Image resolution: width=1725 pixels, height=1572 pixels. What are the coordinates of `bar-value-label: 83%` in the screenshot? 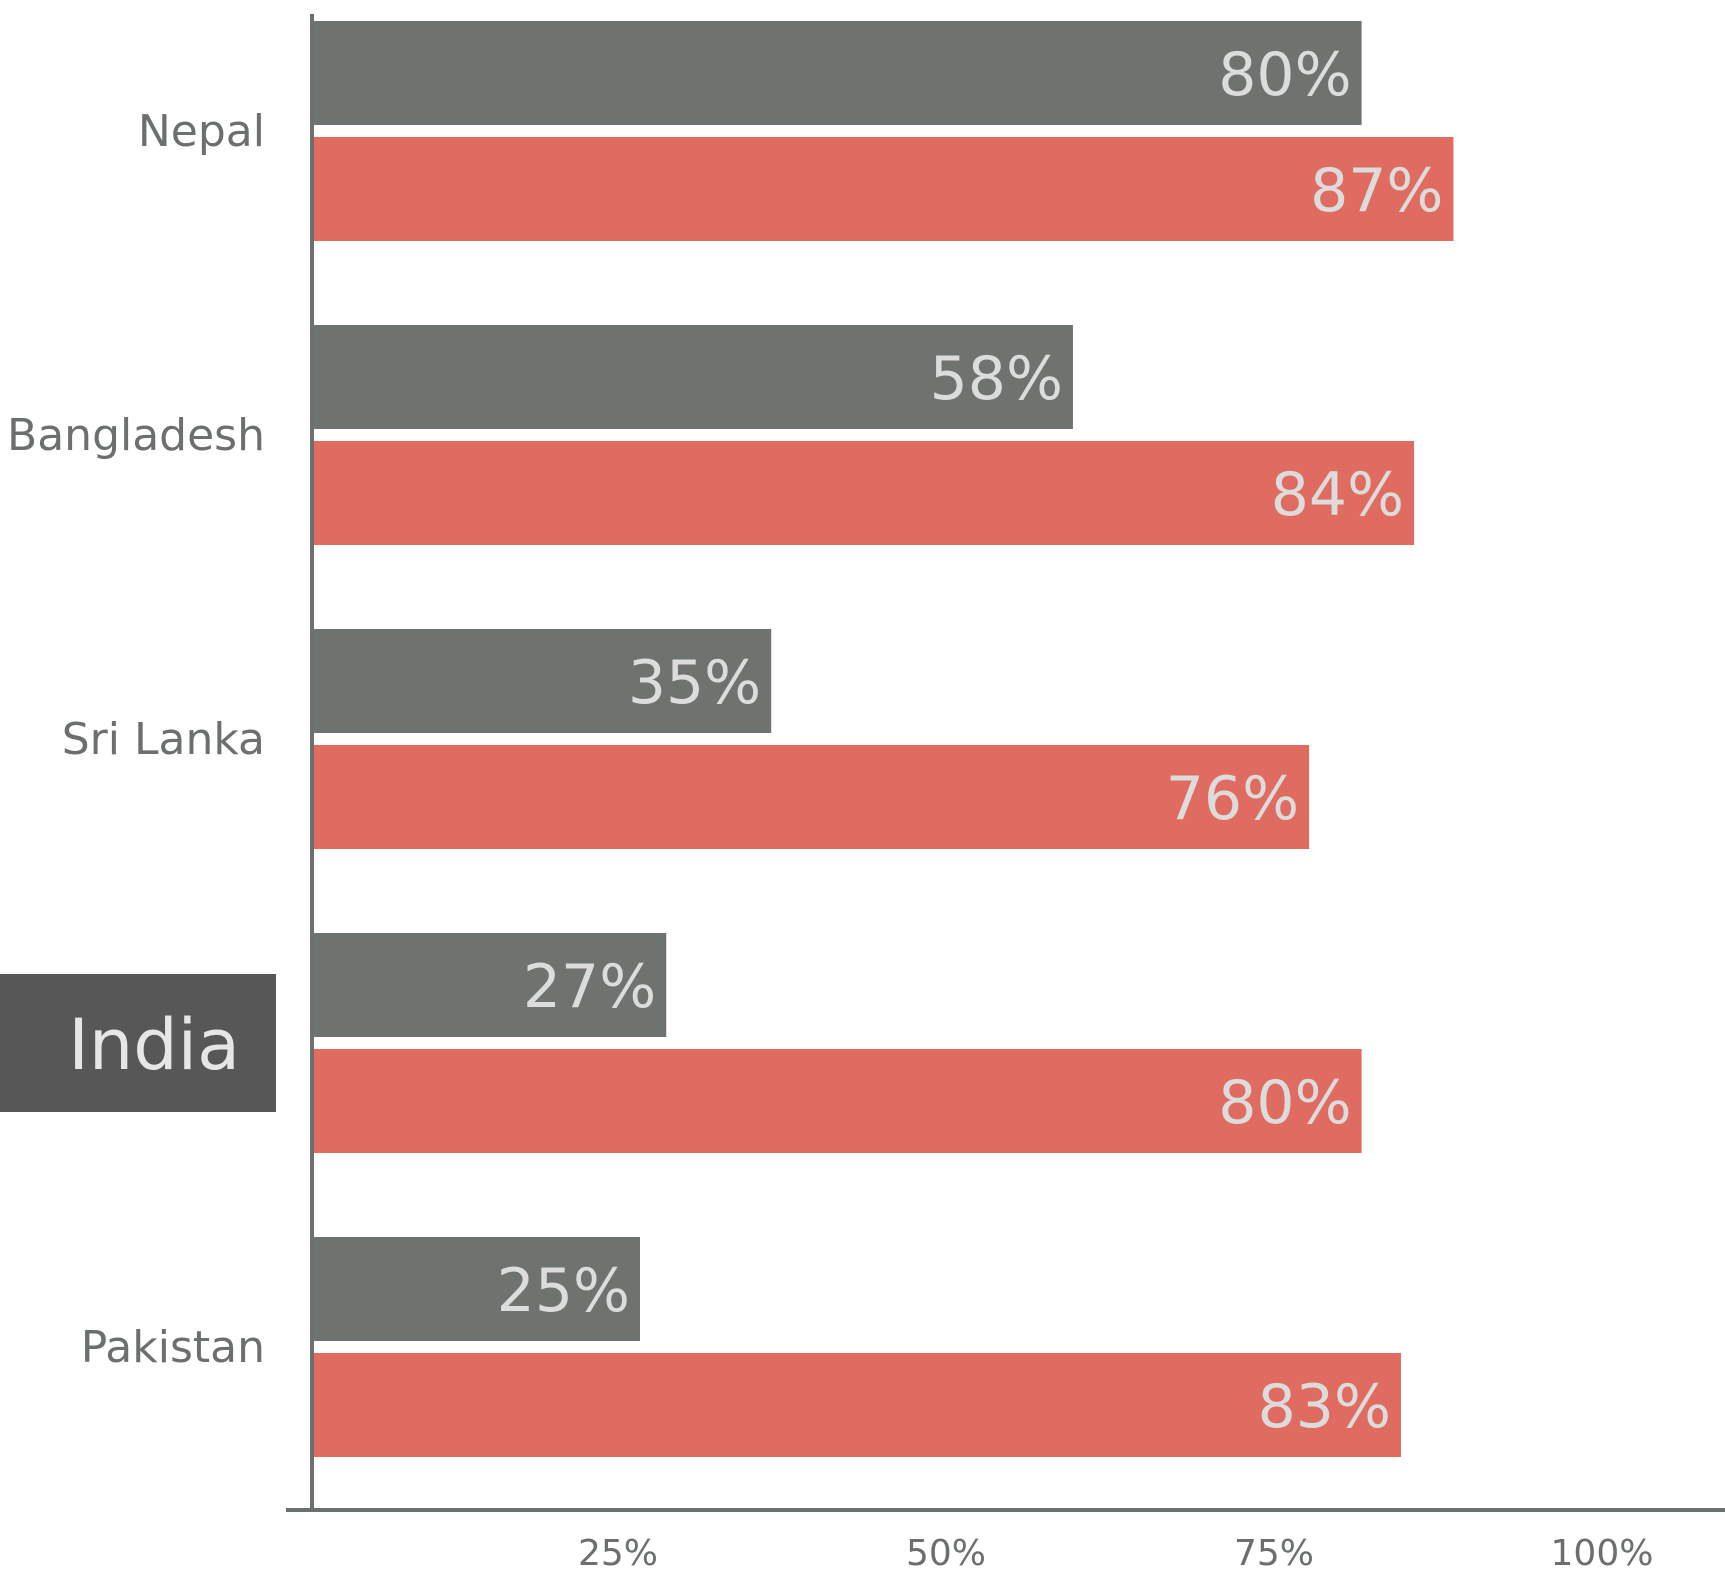 It's located at (1324, 1407).